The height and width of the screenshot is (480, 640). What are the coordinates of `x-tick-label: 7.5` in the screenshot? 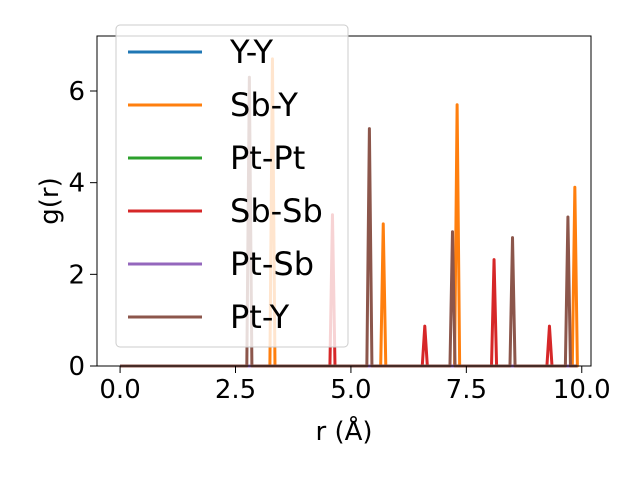 It's located at (466, 390).